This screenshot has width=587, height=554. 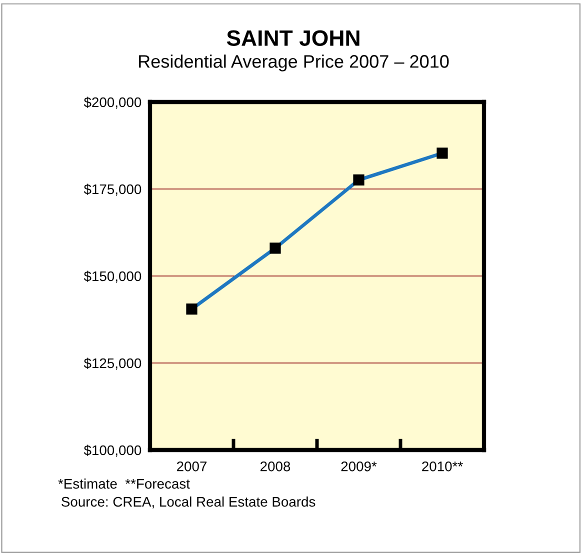 What do you see at coordinates (113, 450) in the screenshot?
I see `y-tick-label: $100,000` at bounding box center [113, 450].